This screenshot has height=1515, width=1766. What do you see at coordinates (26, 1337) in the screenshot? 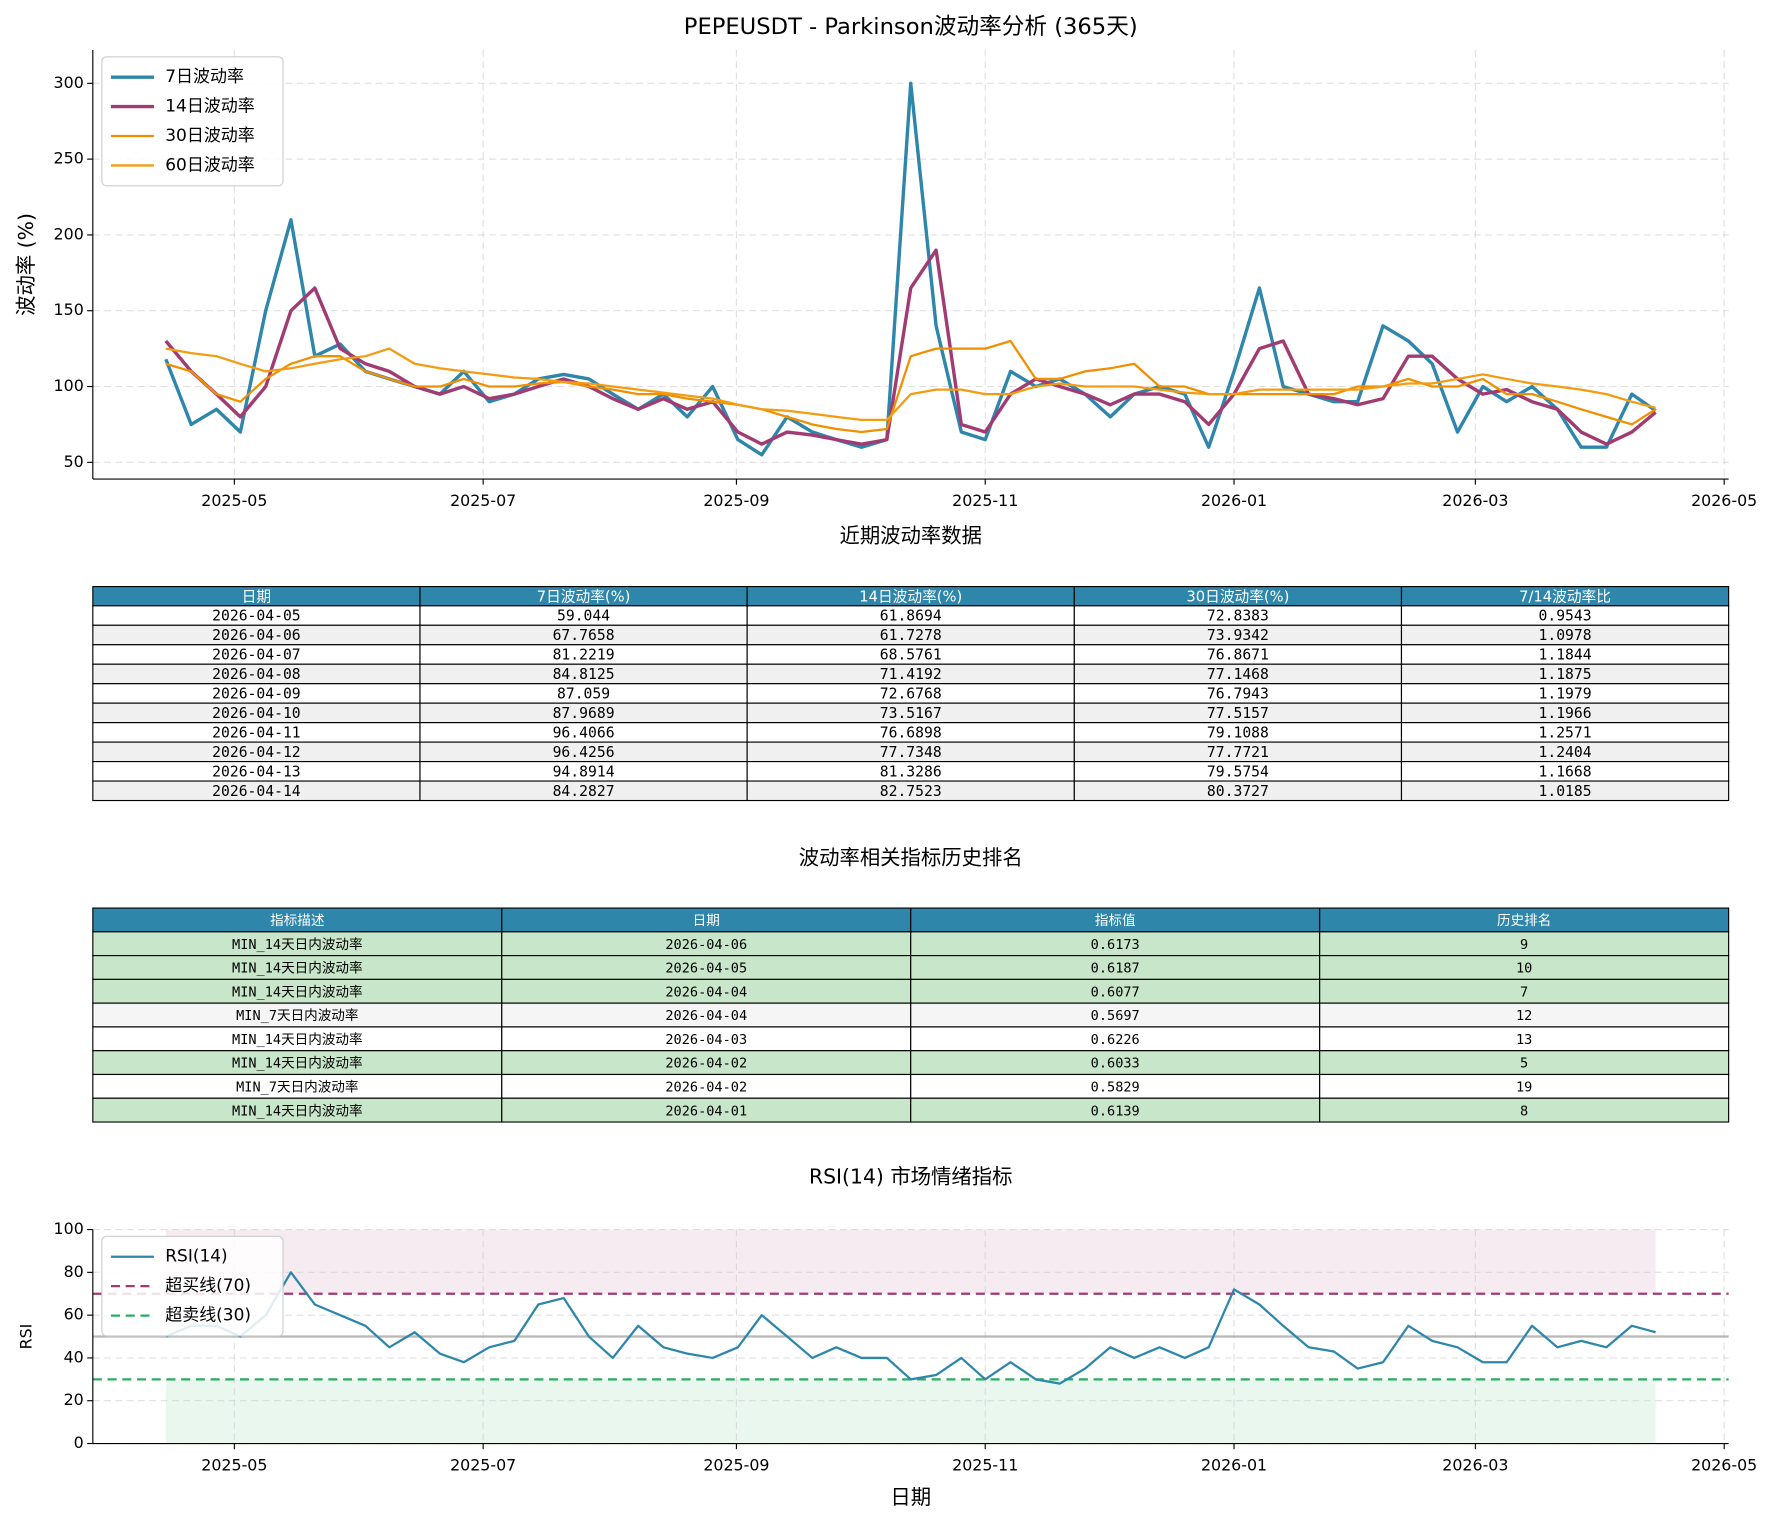
I see `y-axis-label: RSI` at bounding box center [26, 1337].